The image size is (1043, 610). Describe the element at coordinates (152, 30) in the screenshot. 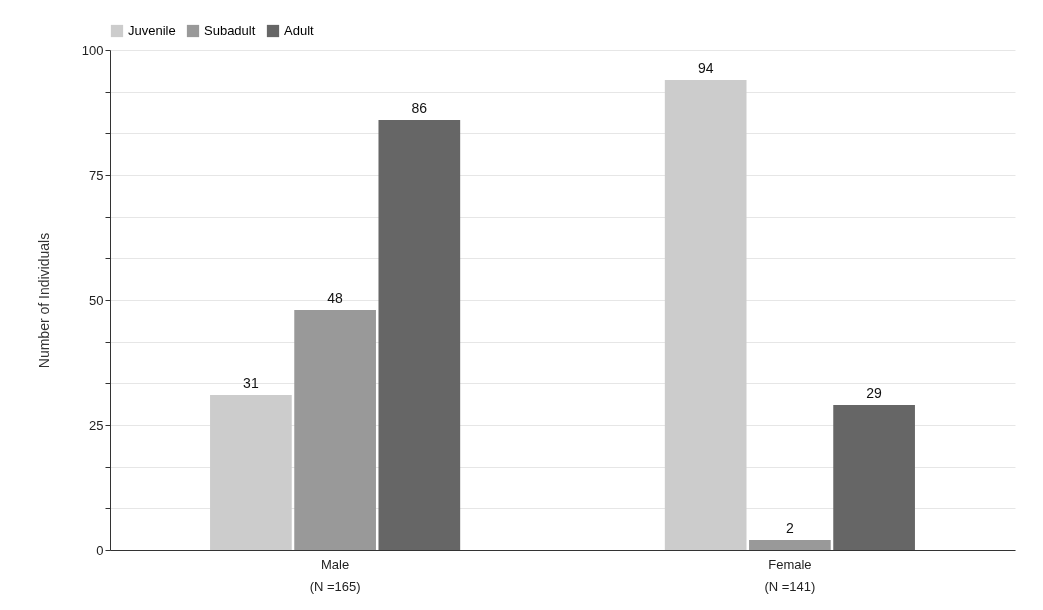

I see `legend-label: Juvenile` at that location.